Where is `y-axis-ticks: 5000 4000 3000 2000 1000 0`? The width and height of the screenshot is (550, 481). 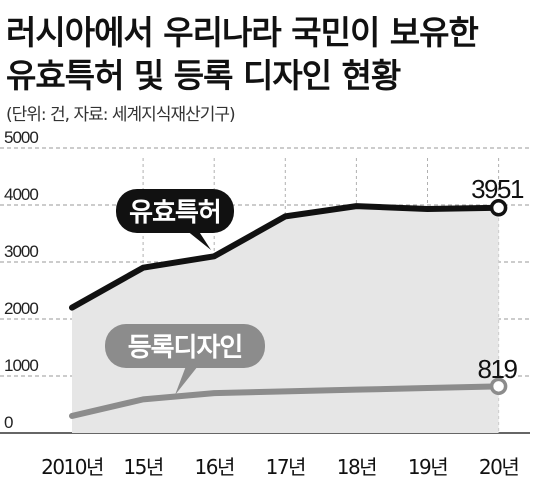
y-axis-ticks: 5000 4000 3000 2000 1000 0 is located at coordinates (21, 280).